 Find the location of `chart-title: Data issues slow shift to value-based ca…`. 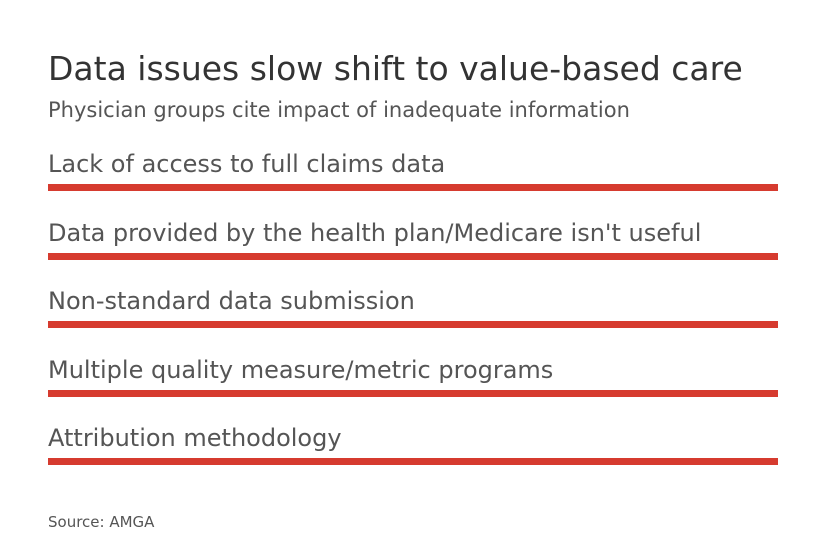

chart-title: Data issues slow shift to value-based ca… is located at coordinates (395, 68).